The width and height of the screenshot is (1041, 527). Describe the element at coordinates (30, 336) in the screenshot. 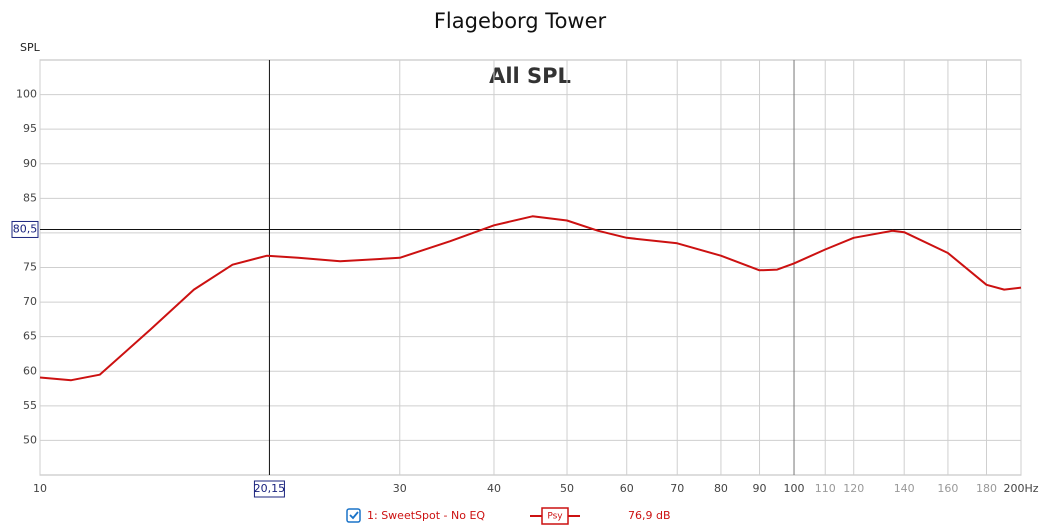

I see `y-tick-label: 65` at that location.